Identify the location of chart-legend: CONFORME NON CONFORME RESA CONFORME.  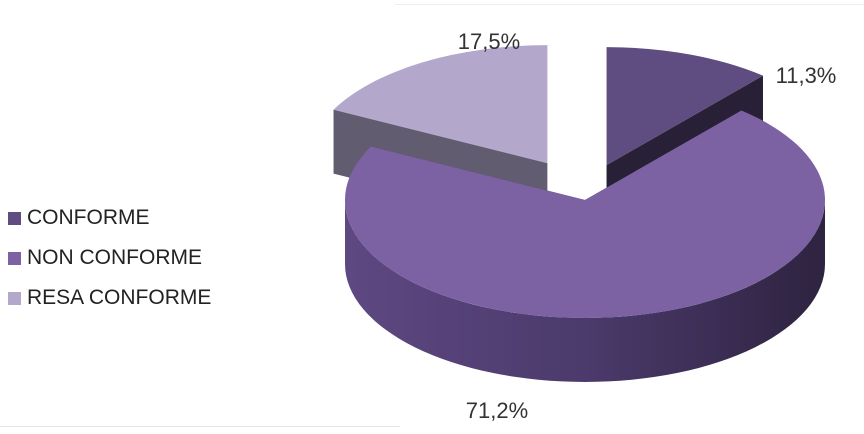
(109, 258).